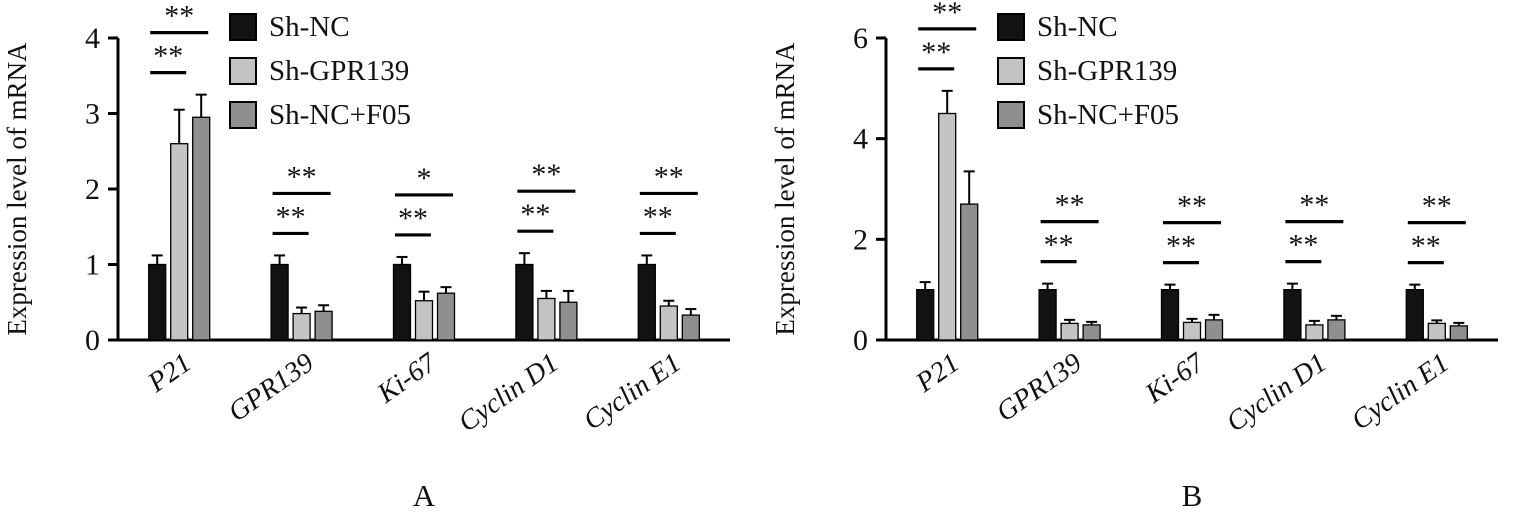 This screenshot has height=521, width=1536. Describe the element at coordinates (1192, 495) in the screenshot. I see `panel-letter: B` at that location.